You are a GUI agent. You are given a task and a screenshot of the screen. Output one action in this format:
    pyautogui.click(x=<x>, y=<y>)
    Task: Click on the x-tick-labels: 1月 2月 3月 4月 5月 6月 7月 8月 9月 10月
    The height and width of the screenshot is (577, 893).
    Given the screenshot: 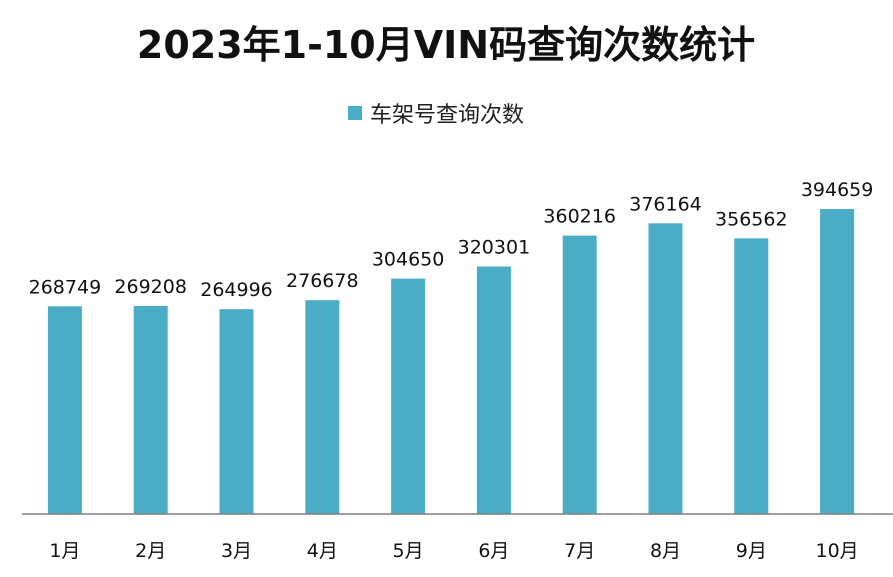 What is the action you would take?
    pyautogui.click(x=453, y=551)
    